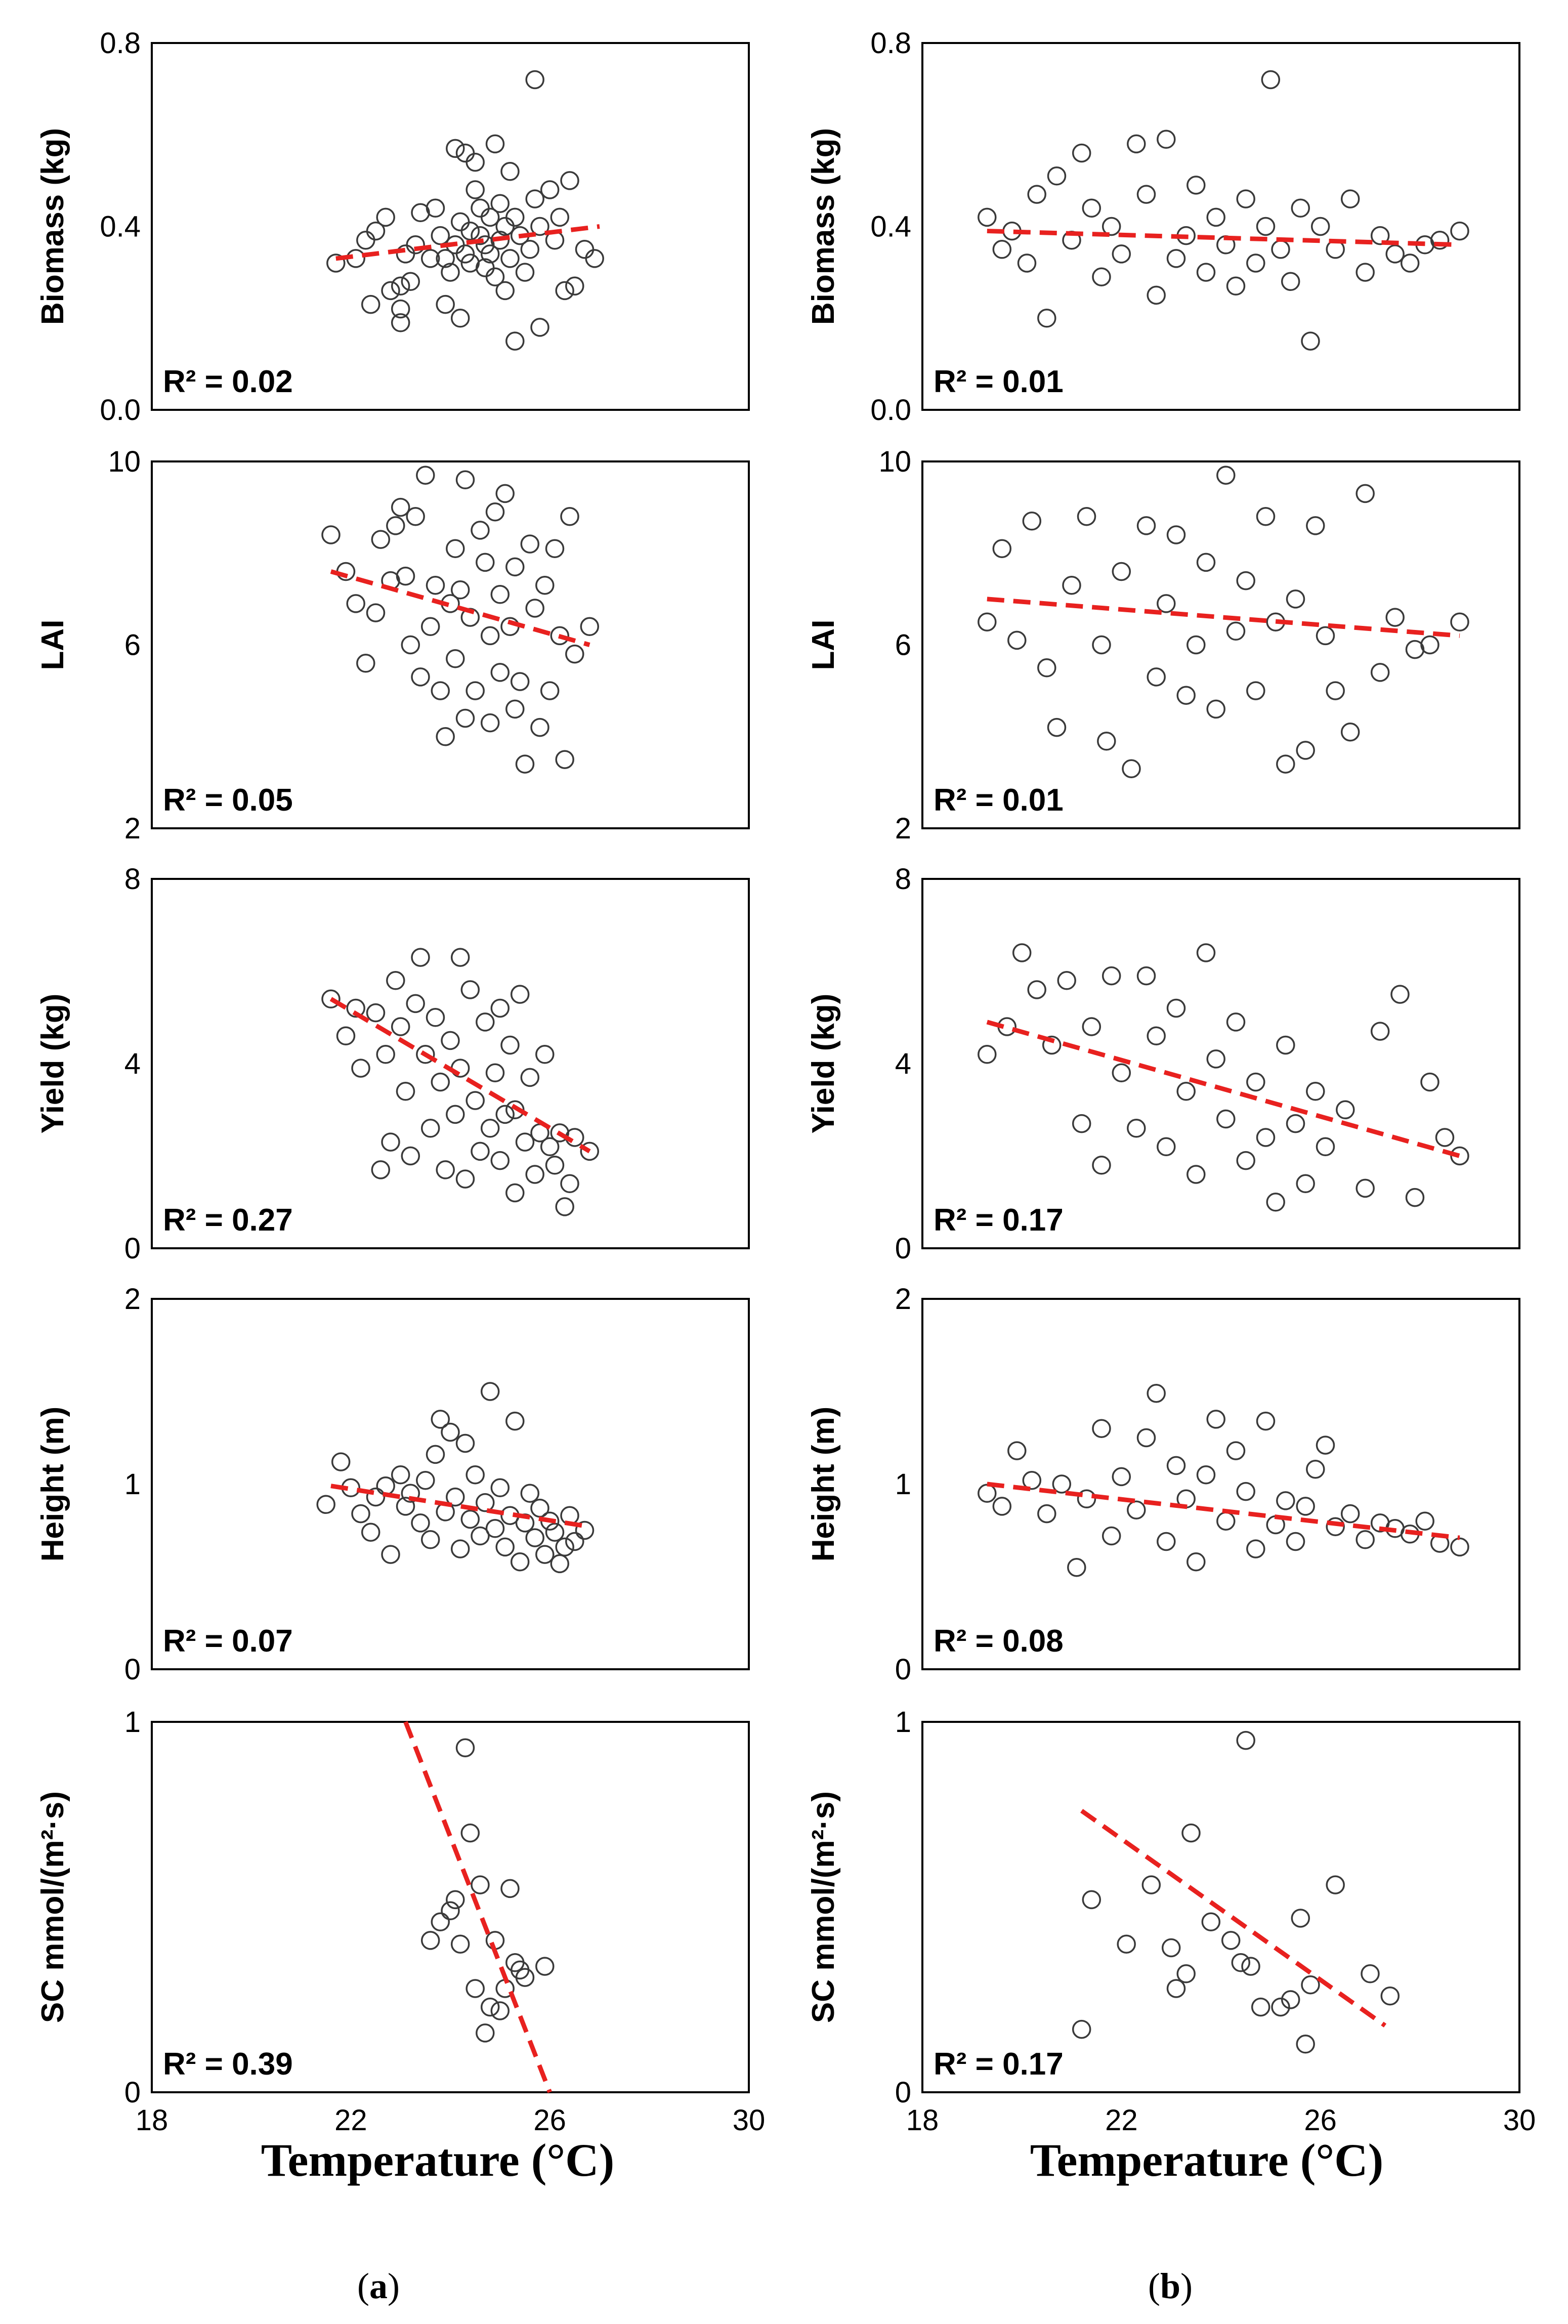  I want to click on y-axis-label: Yield (kg), so click(52, 1064).